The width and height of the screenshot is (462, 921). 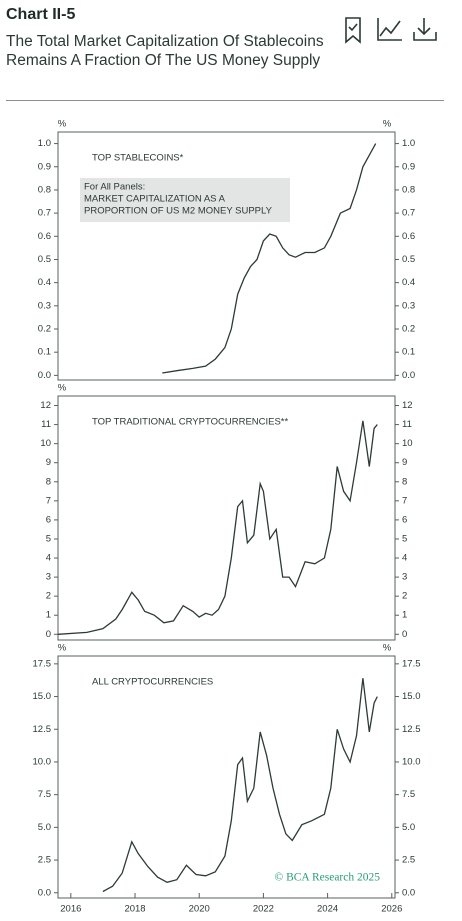 I want to click on y-tick-label: 0.1, so click(x=44, y=352).